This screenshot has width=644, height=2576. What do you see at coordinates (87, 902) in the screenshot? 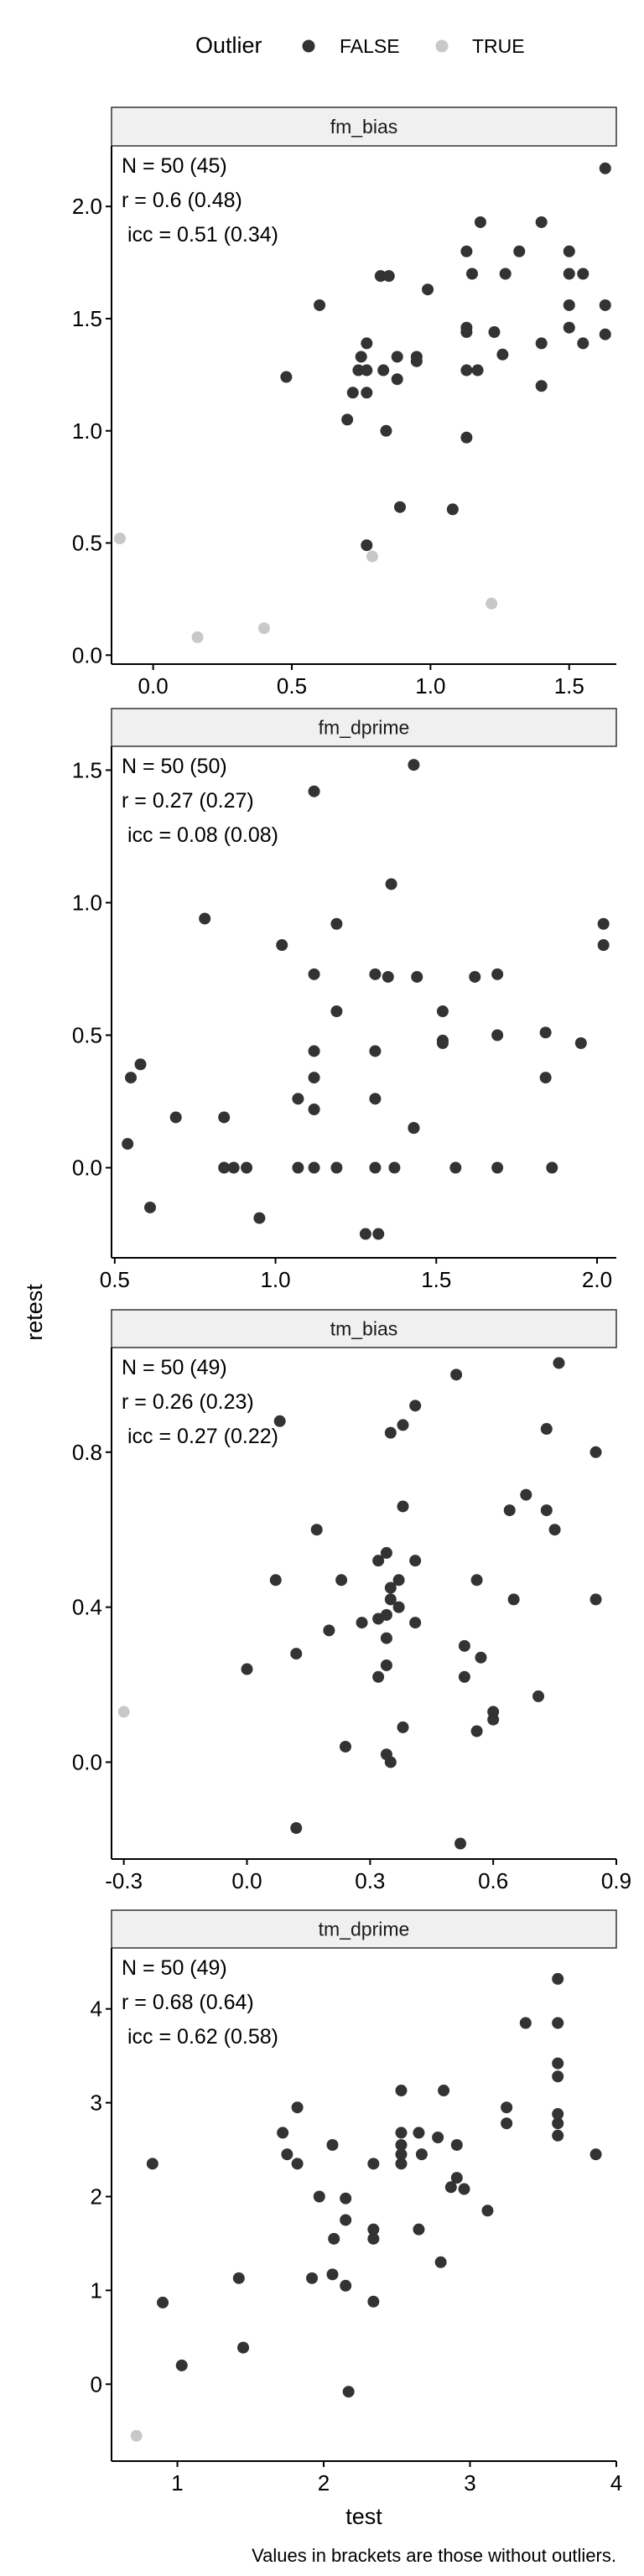
I see `y-tick-label: 1.0` at bounding box center [87, 902].